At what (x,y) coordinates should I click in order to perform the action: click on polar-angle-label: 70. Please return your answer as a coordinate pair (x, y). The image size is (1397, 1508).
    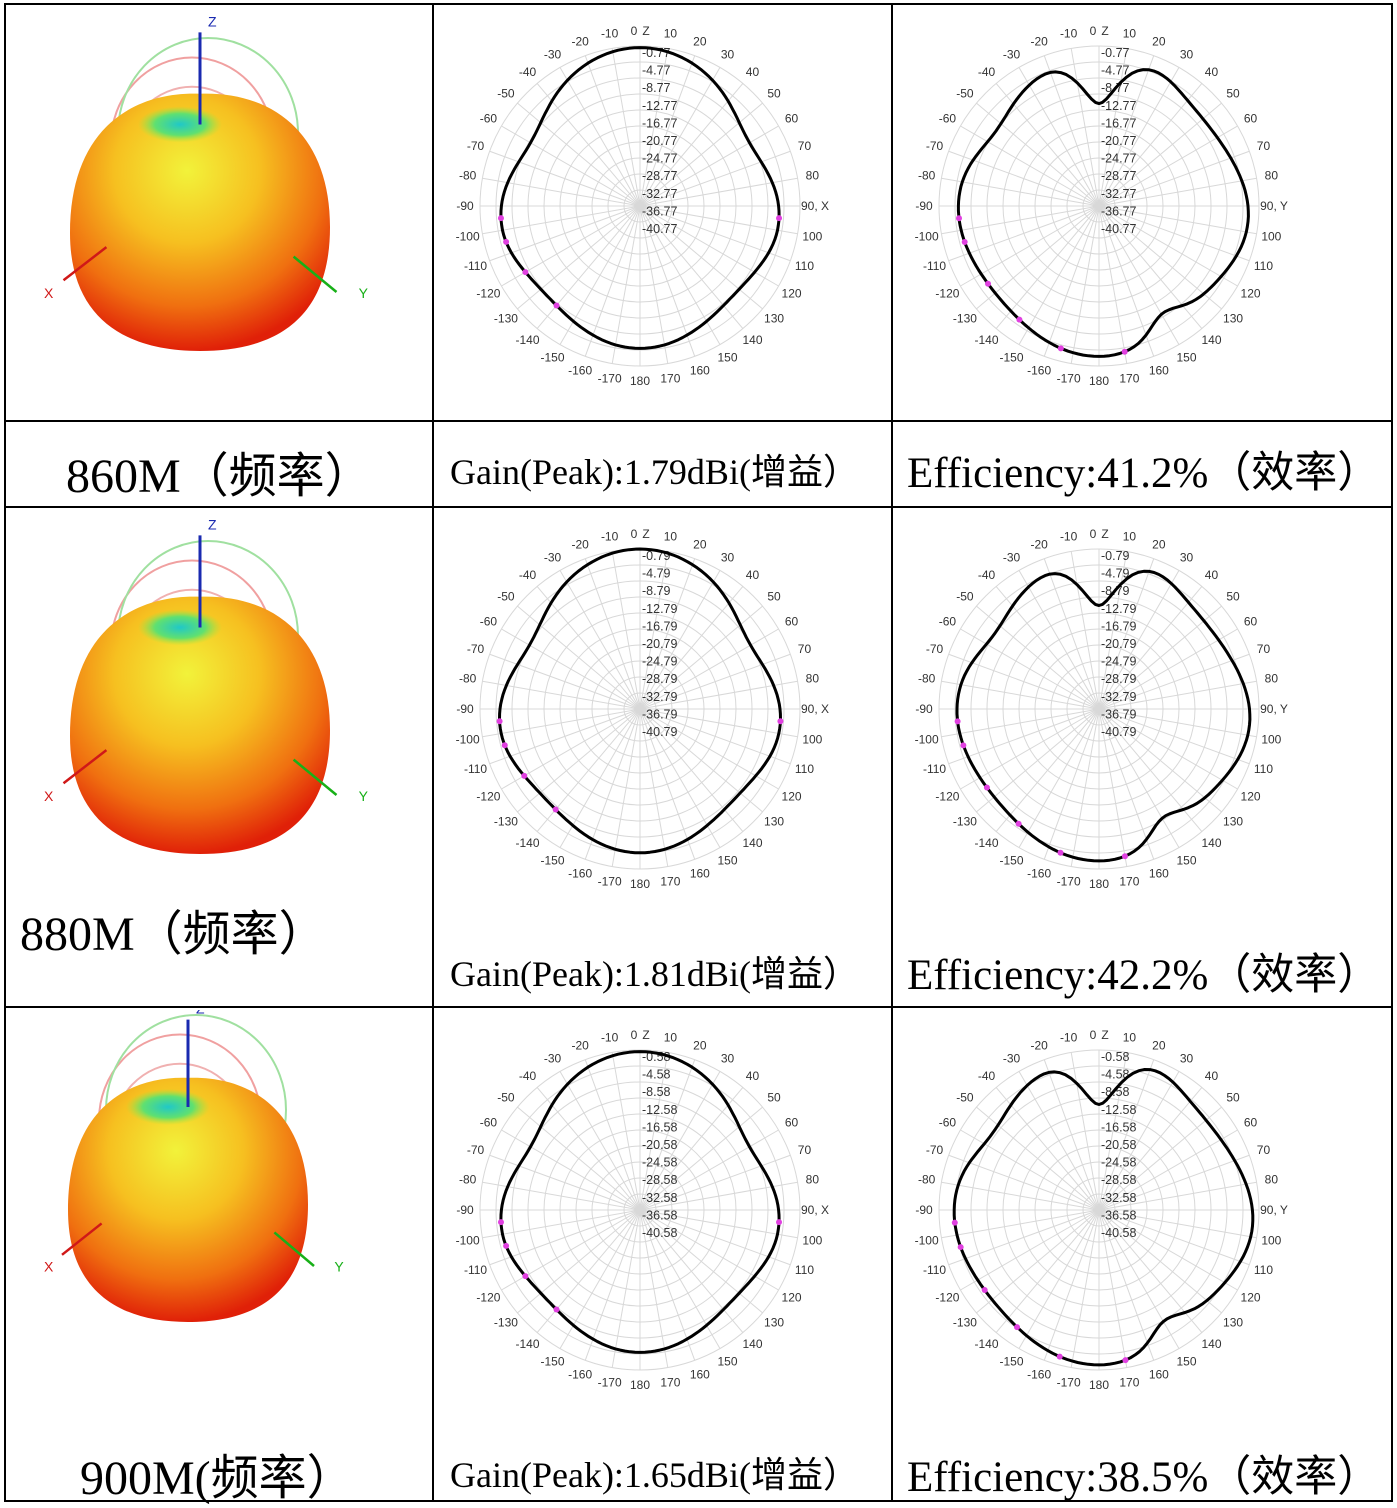
    Looking at the image, I should click on (1264, 1150).